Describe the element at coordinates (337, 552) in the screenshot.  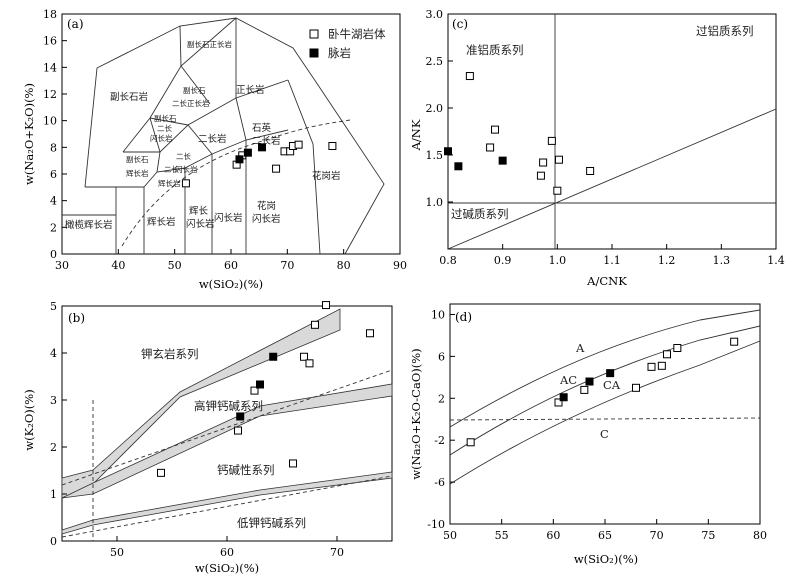
I see `panel-b-xtick-label: 70` at that location.